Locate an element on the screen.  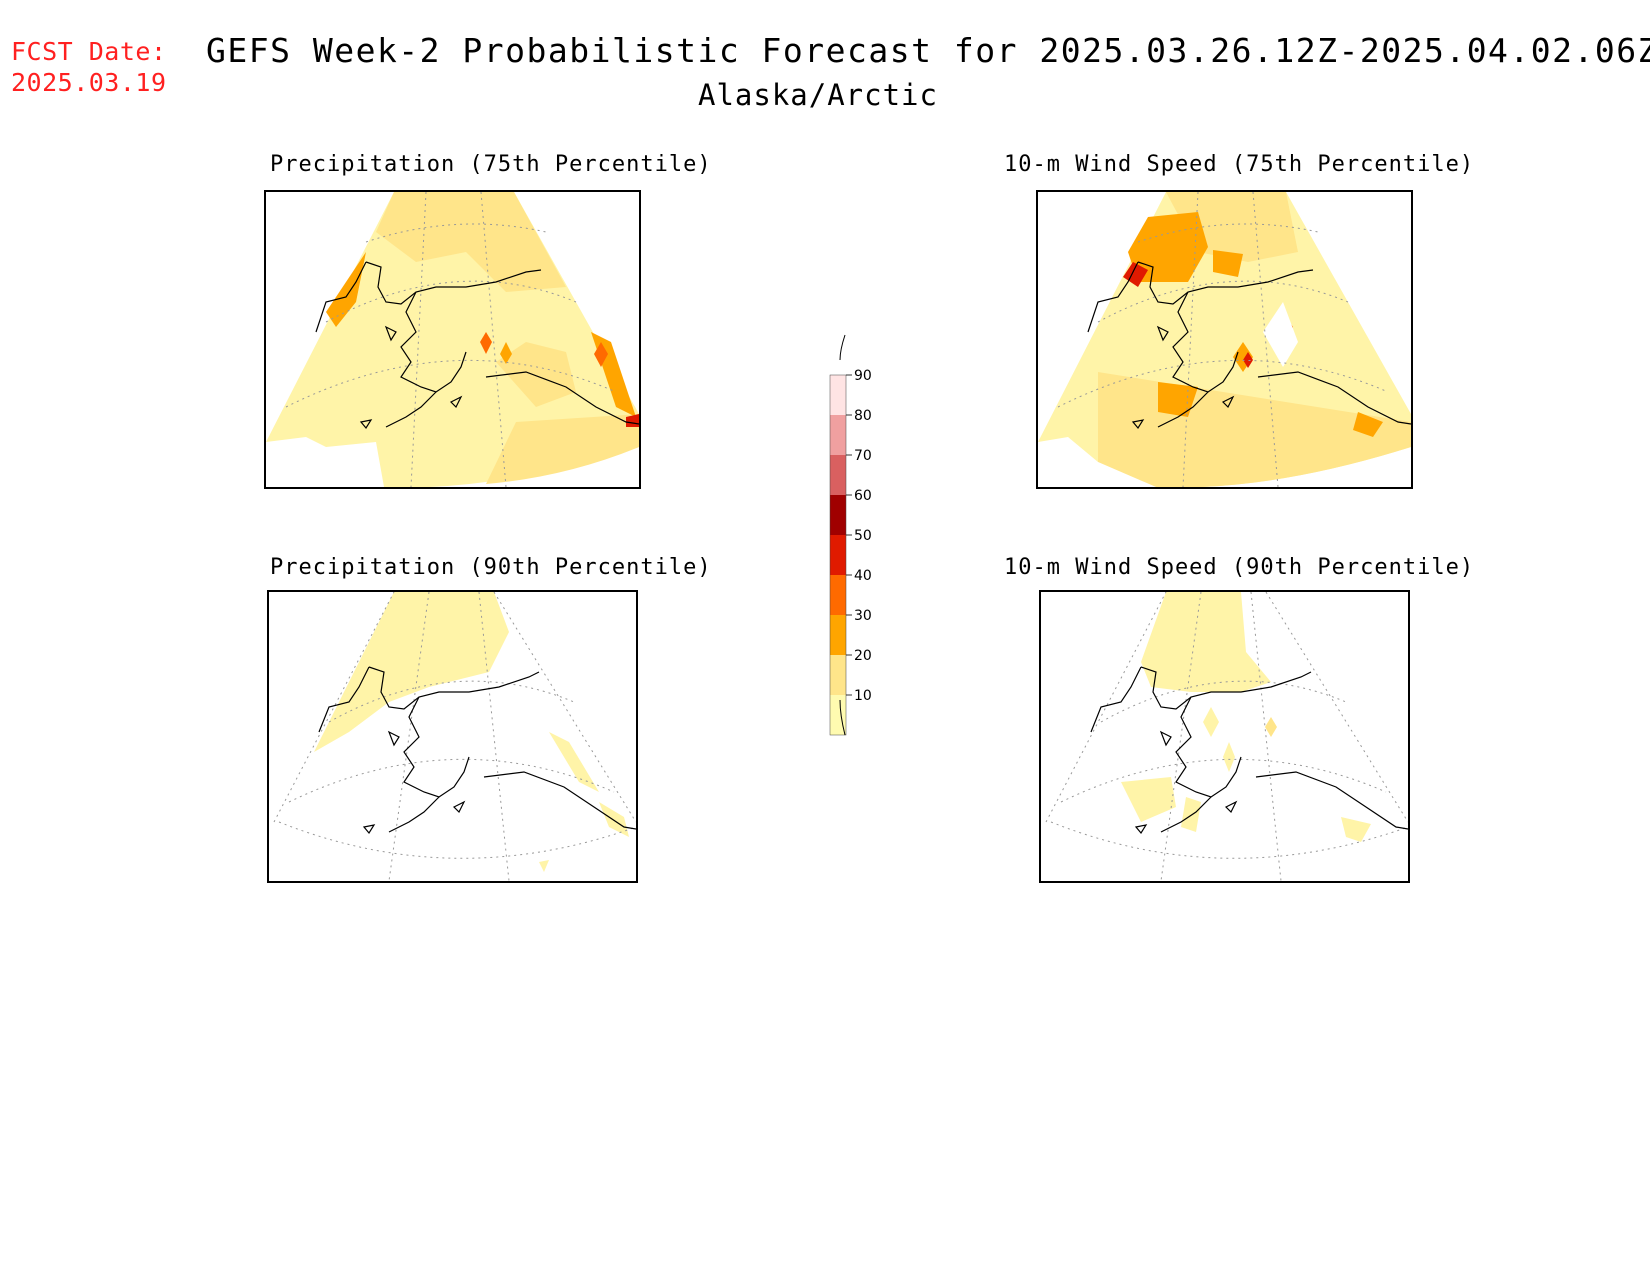
panel-title-precip75: Precipitation (75th Percentile) is located at coordinates (491, 164).